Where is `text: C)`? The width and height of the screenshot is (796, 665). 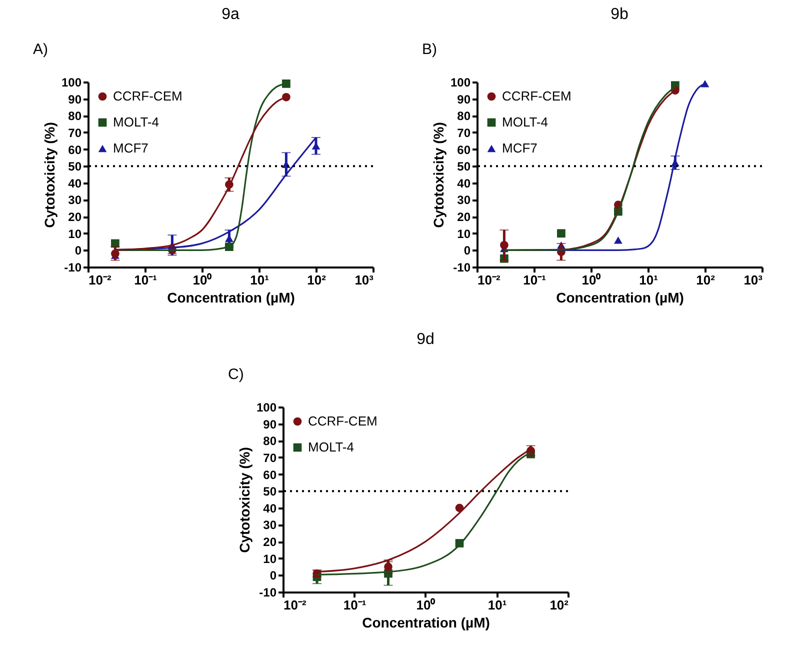
text: C) is located at coordinates (236, 374).